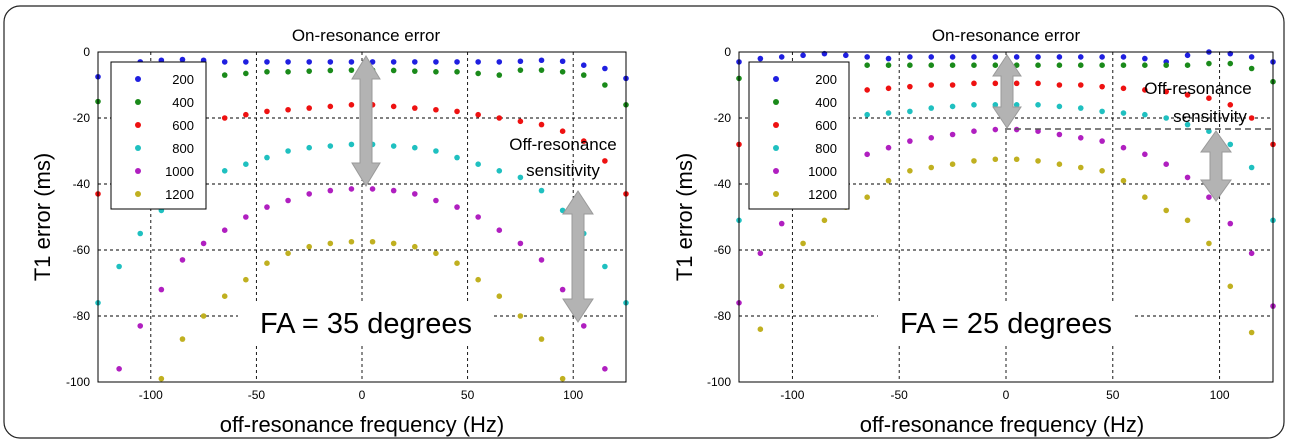 Image resolution: width=1290 pixels, height=440 pixels. What do you see at coordinates (719, 382) in the screenshot?
I see `right-y-tick-label: -100` at bounding box center [719, 382].